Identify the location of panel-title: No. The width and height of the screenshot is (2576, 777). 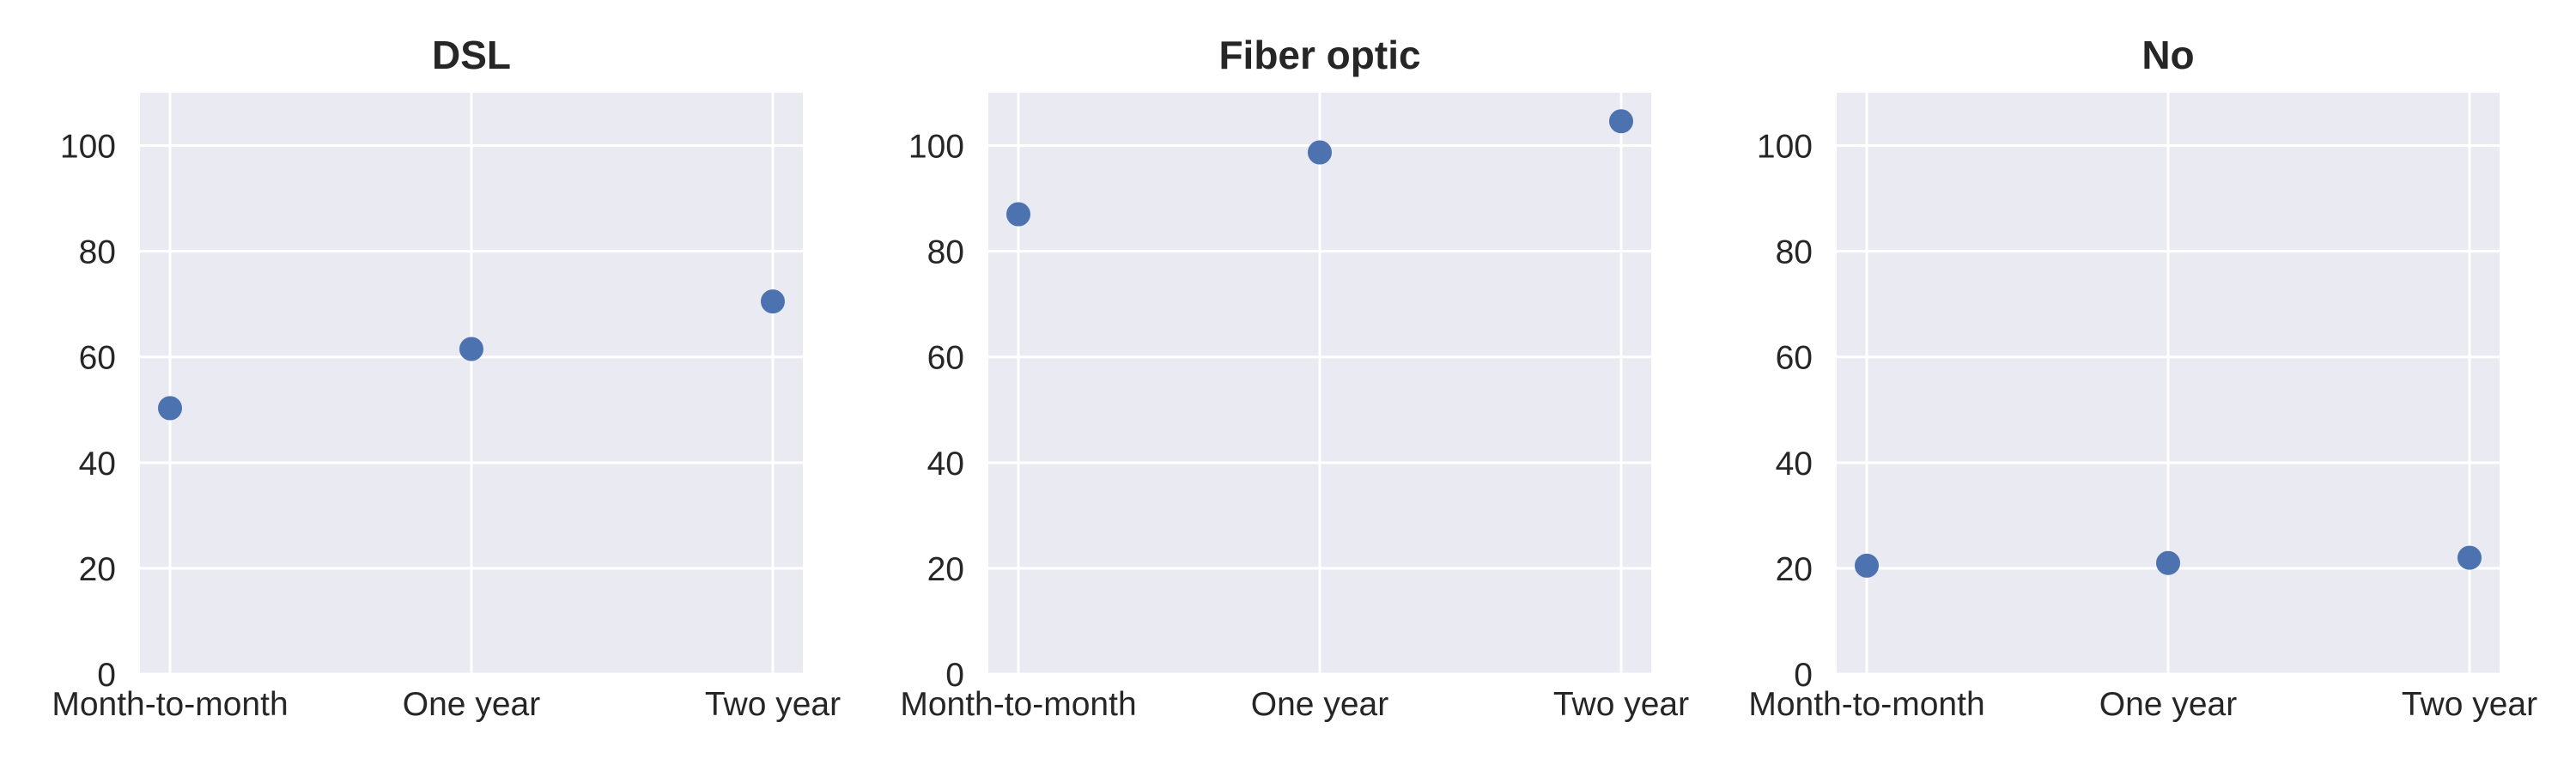
(2168, 55).